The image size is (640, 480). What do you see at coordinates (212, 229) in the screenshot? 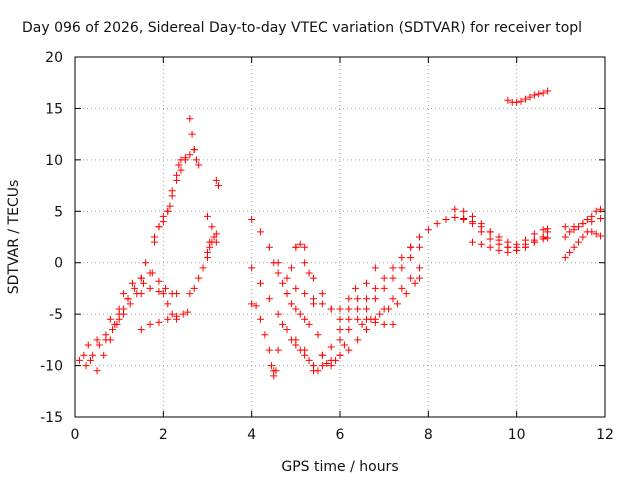
I see `series-s12` at bounding box center [212, 229].